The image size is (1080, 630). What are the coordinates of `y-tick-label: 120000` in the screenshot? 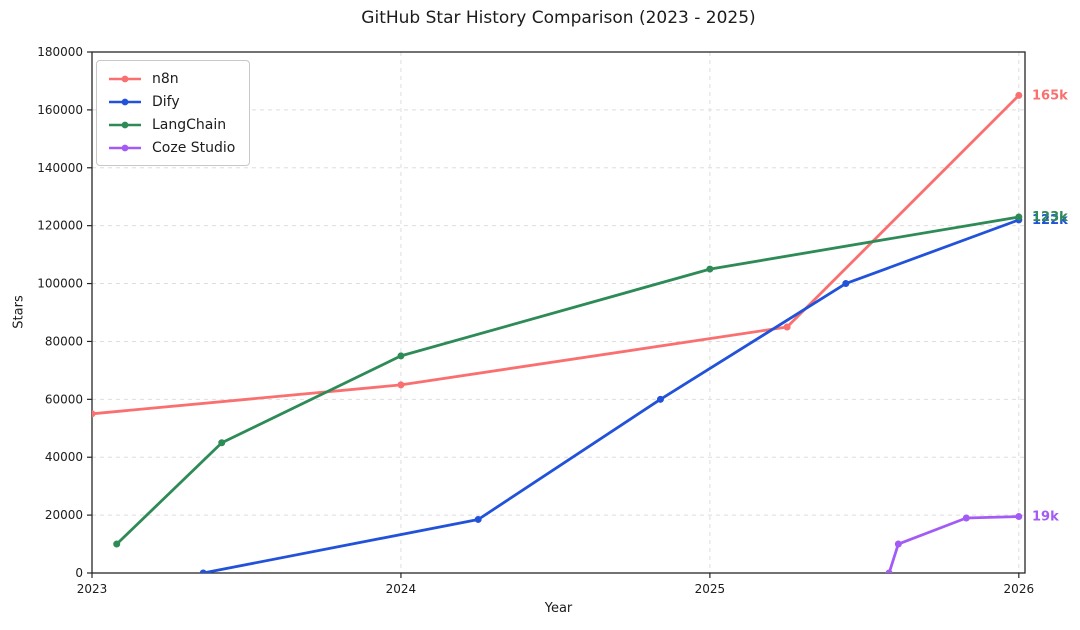 It's located at (60, 226).